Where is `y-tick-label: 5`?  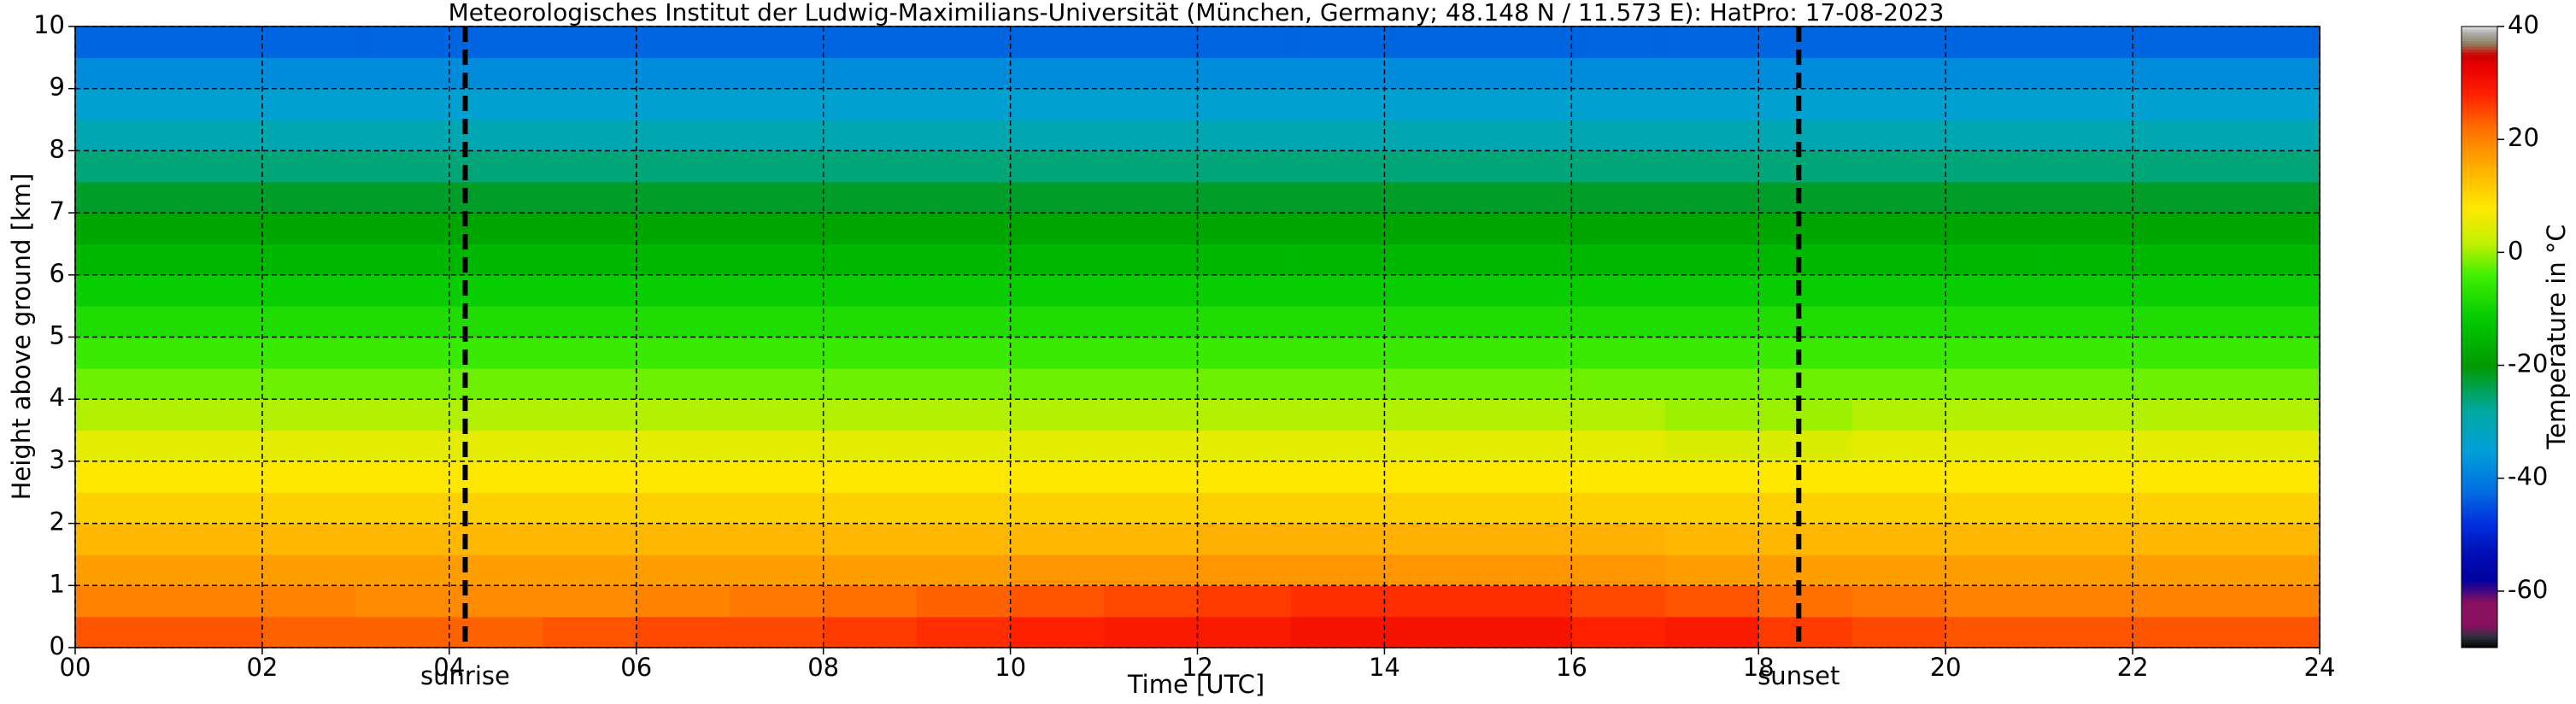
y-tick-label: 5 is located at coordinates (57, 335).